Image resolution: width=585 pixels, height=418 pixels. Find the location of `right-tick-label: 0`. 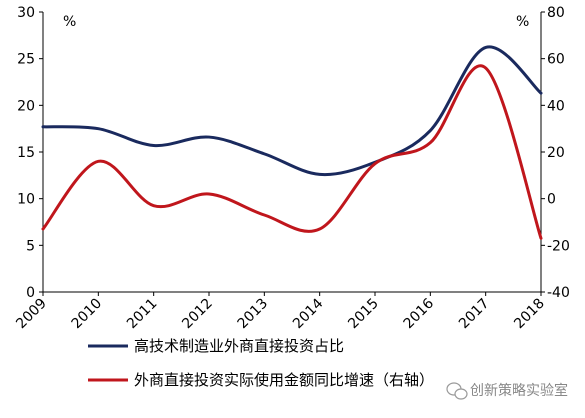

right-tick-label: 0 is located at coordinates (551, 200).